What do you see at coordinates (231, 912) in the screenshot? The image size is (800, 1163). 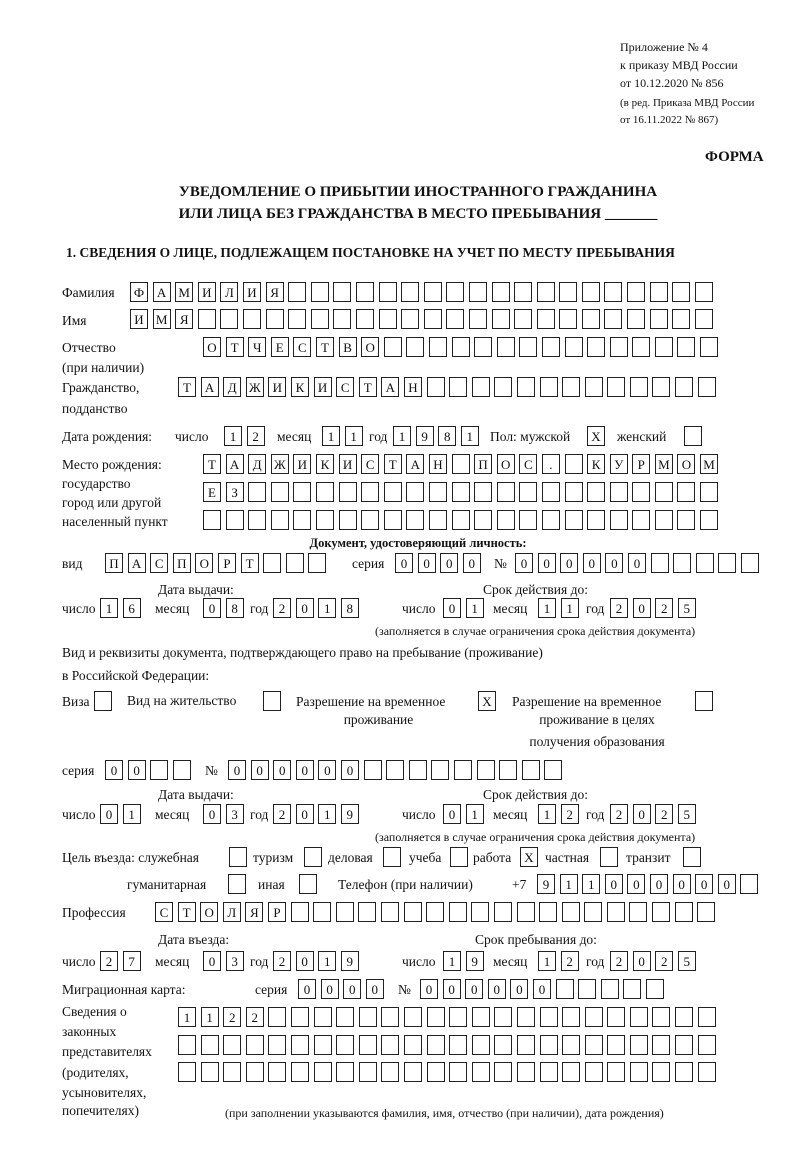 I see `char-box: Л` at bounding box center [231, 912].